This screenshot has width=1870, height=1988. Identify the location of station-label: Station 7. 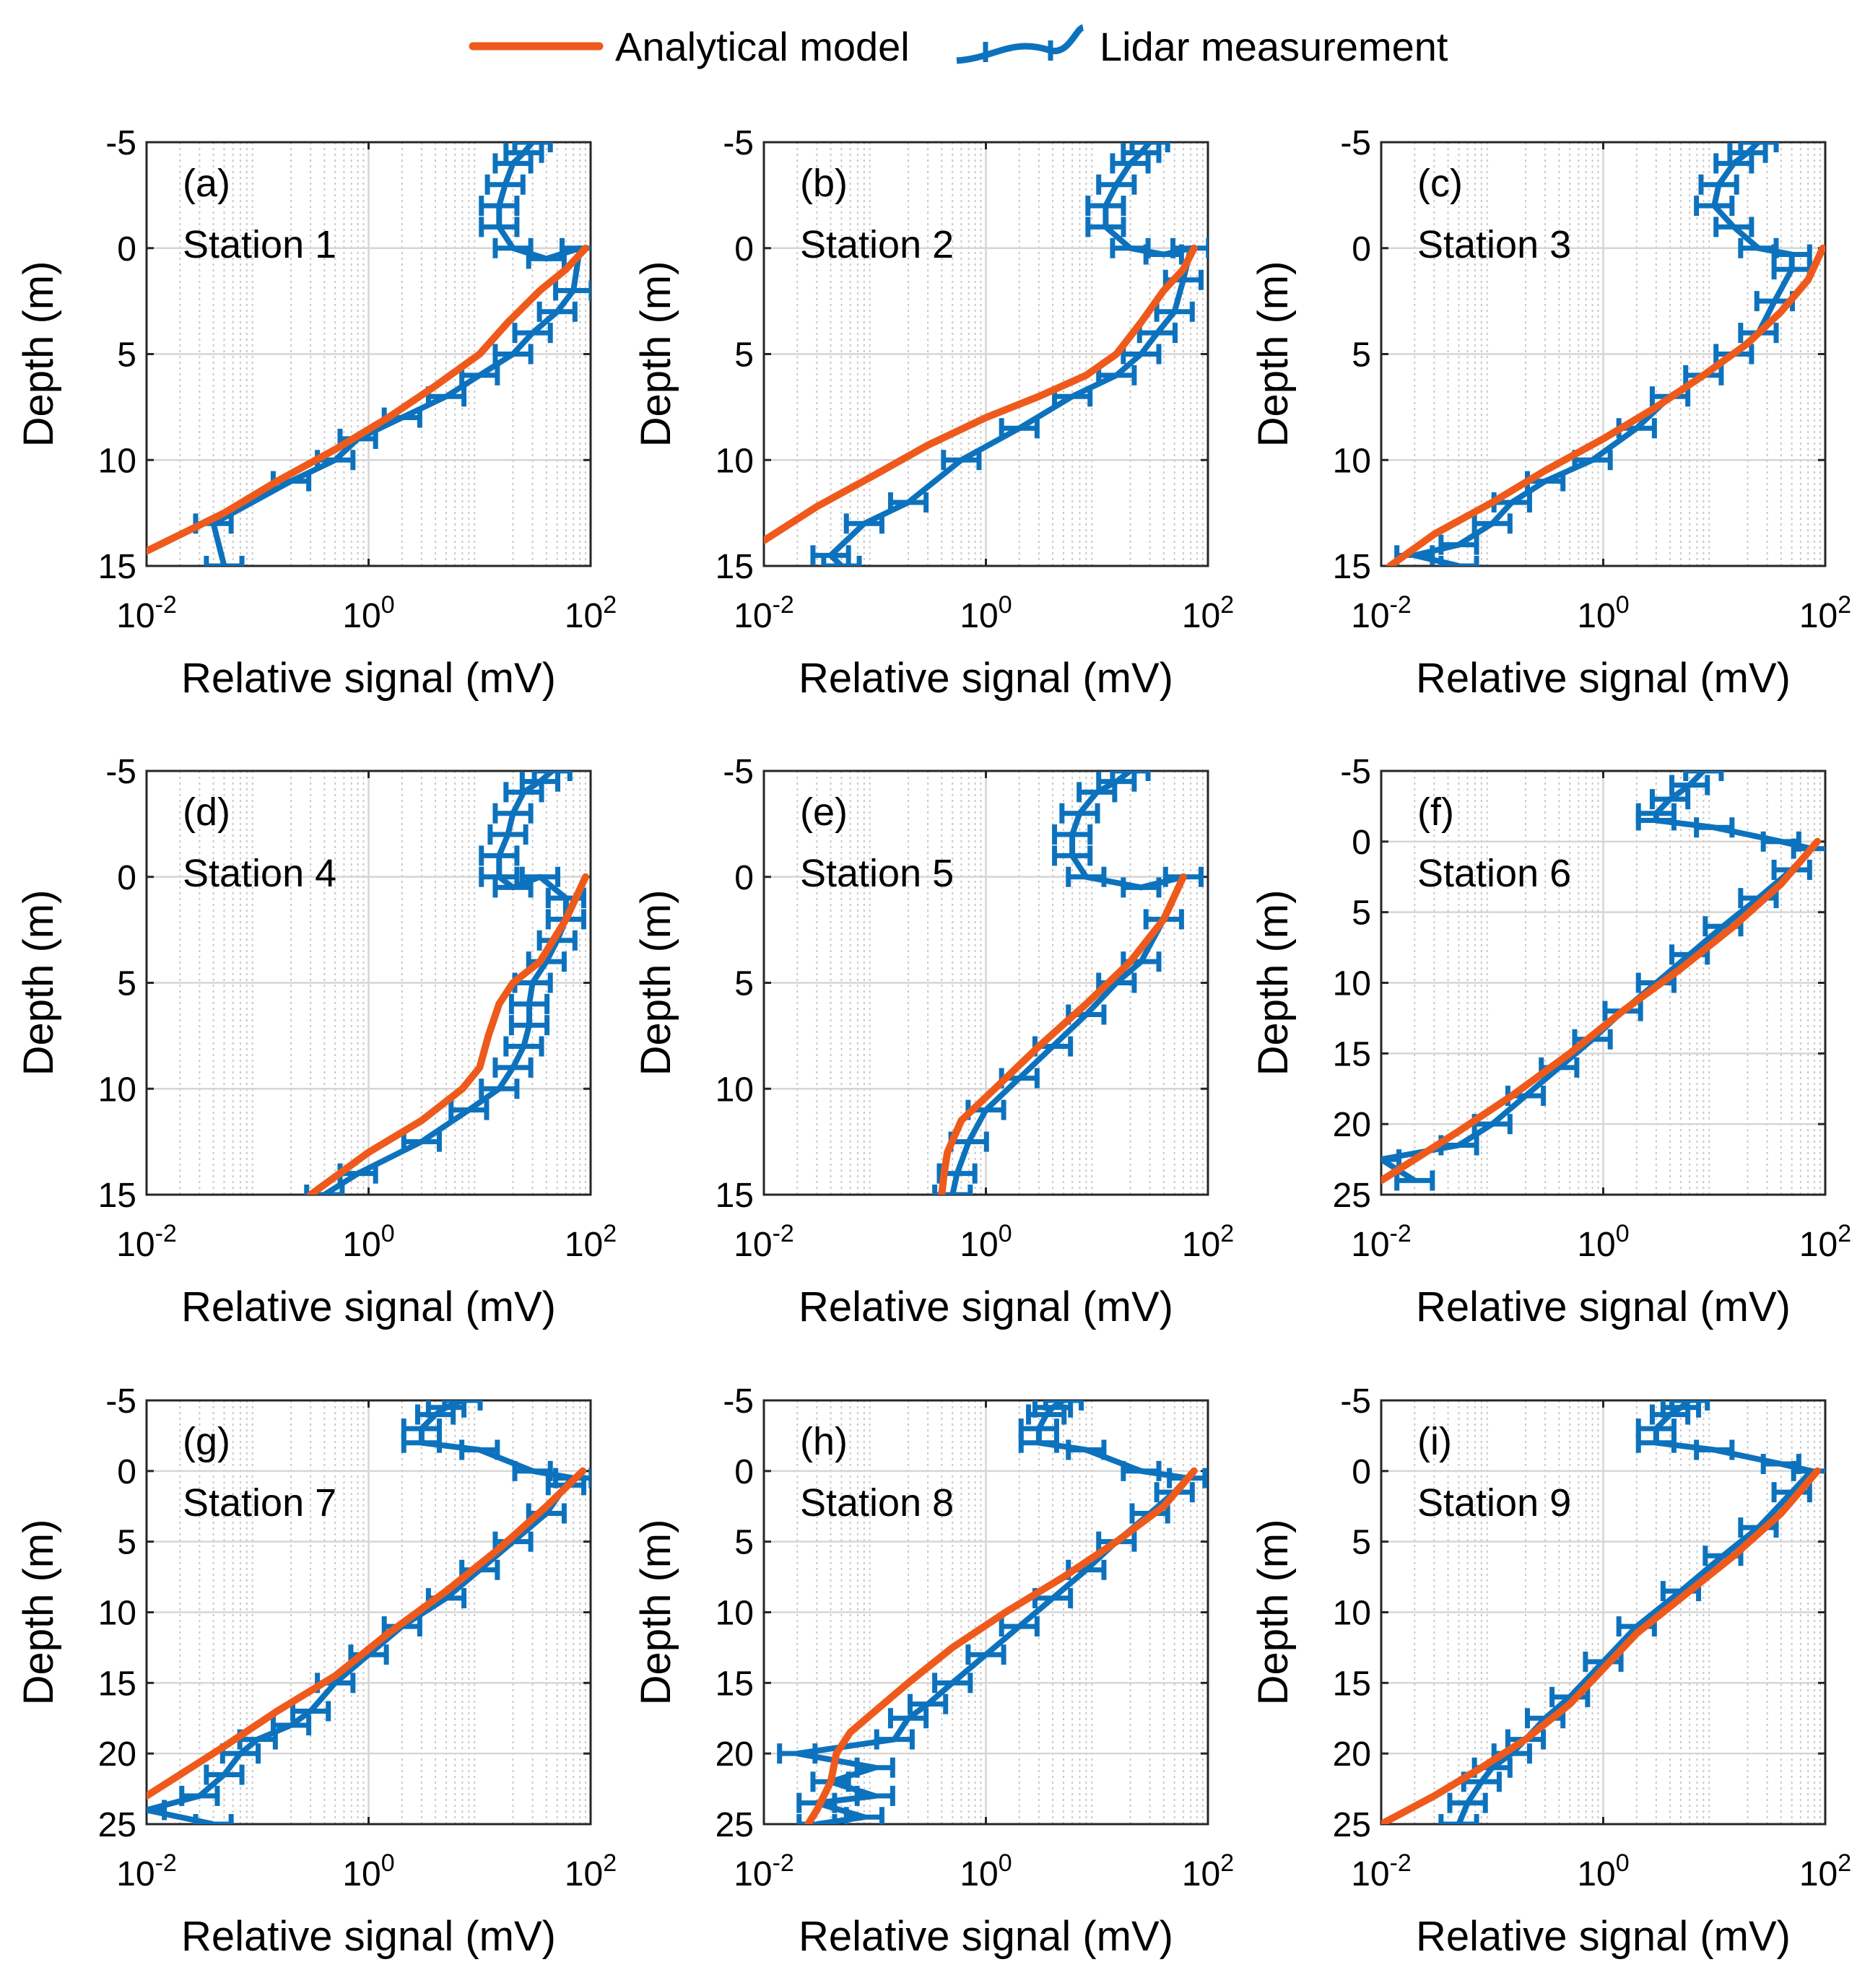
(259, 1503).